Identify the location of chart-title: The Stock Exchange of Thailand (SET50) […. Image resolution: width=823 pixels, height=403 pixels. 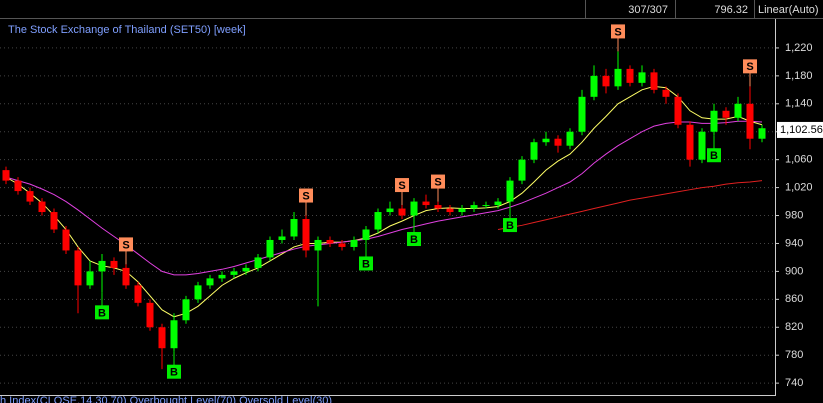
(127, 30).